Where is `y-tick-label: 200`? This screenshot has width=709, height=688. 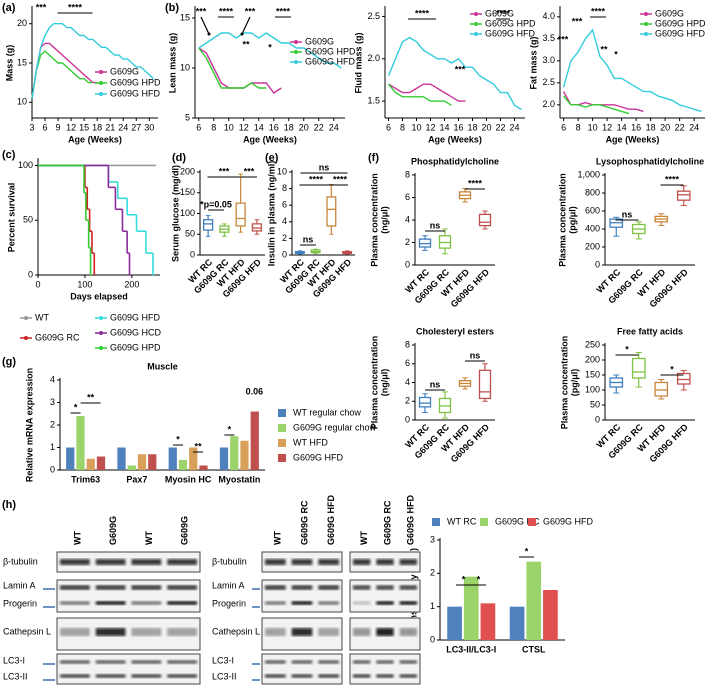
y-tick-label: 200 is located at coordinates (592, 359).